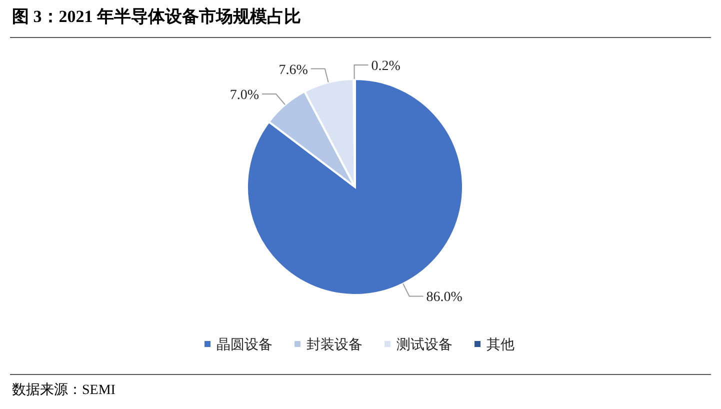 The height and width of the screenshot is (409, 721). What do you see at coordinates (156, 16) in the screenshot?
I see `chart-title: 图 3：2021 年半导体设备市场规模占比` at bounding box center [156, 16].